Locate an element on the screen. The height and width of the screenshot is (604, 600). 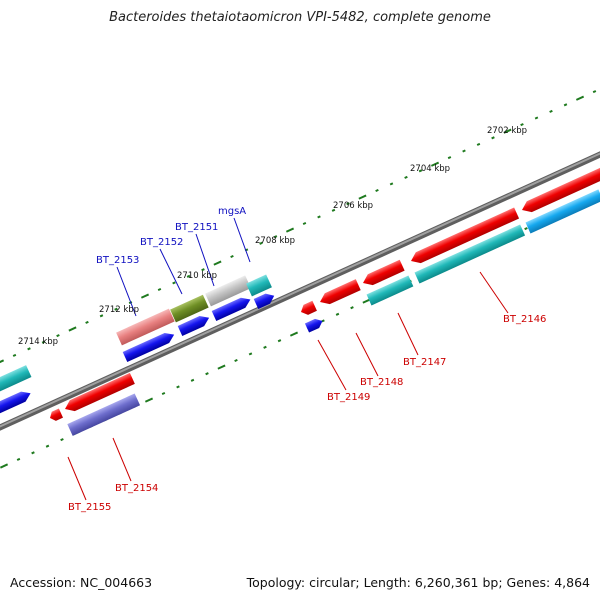
gene-label-mgsA: mgsA is located at coordinates (232, 211).